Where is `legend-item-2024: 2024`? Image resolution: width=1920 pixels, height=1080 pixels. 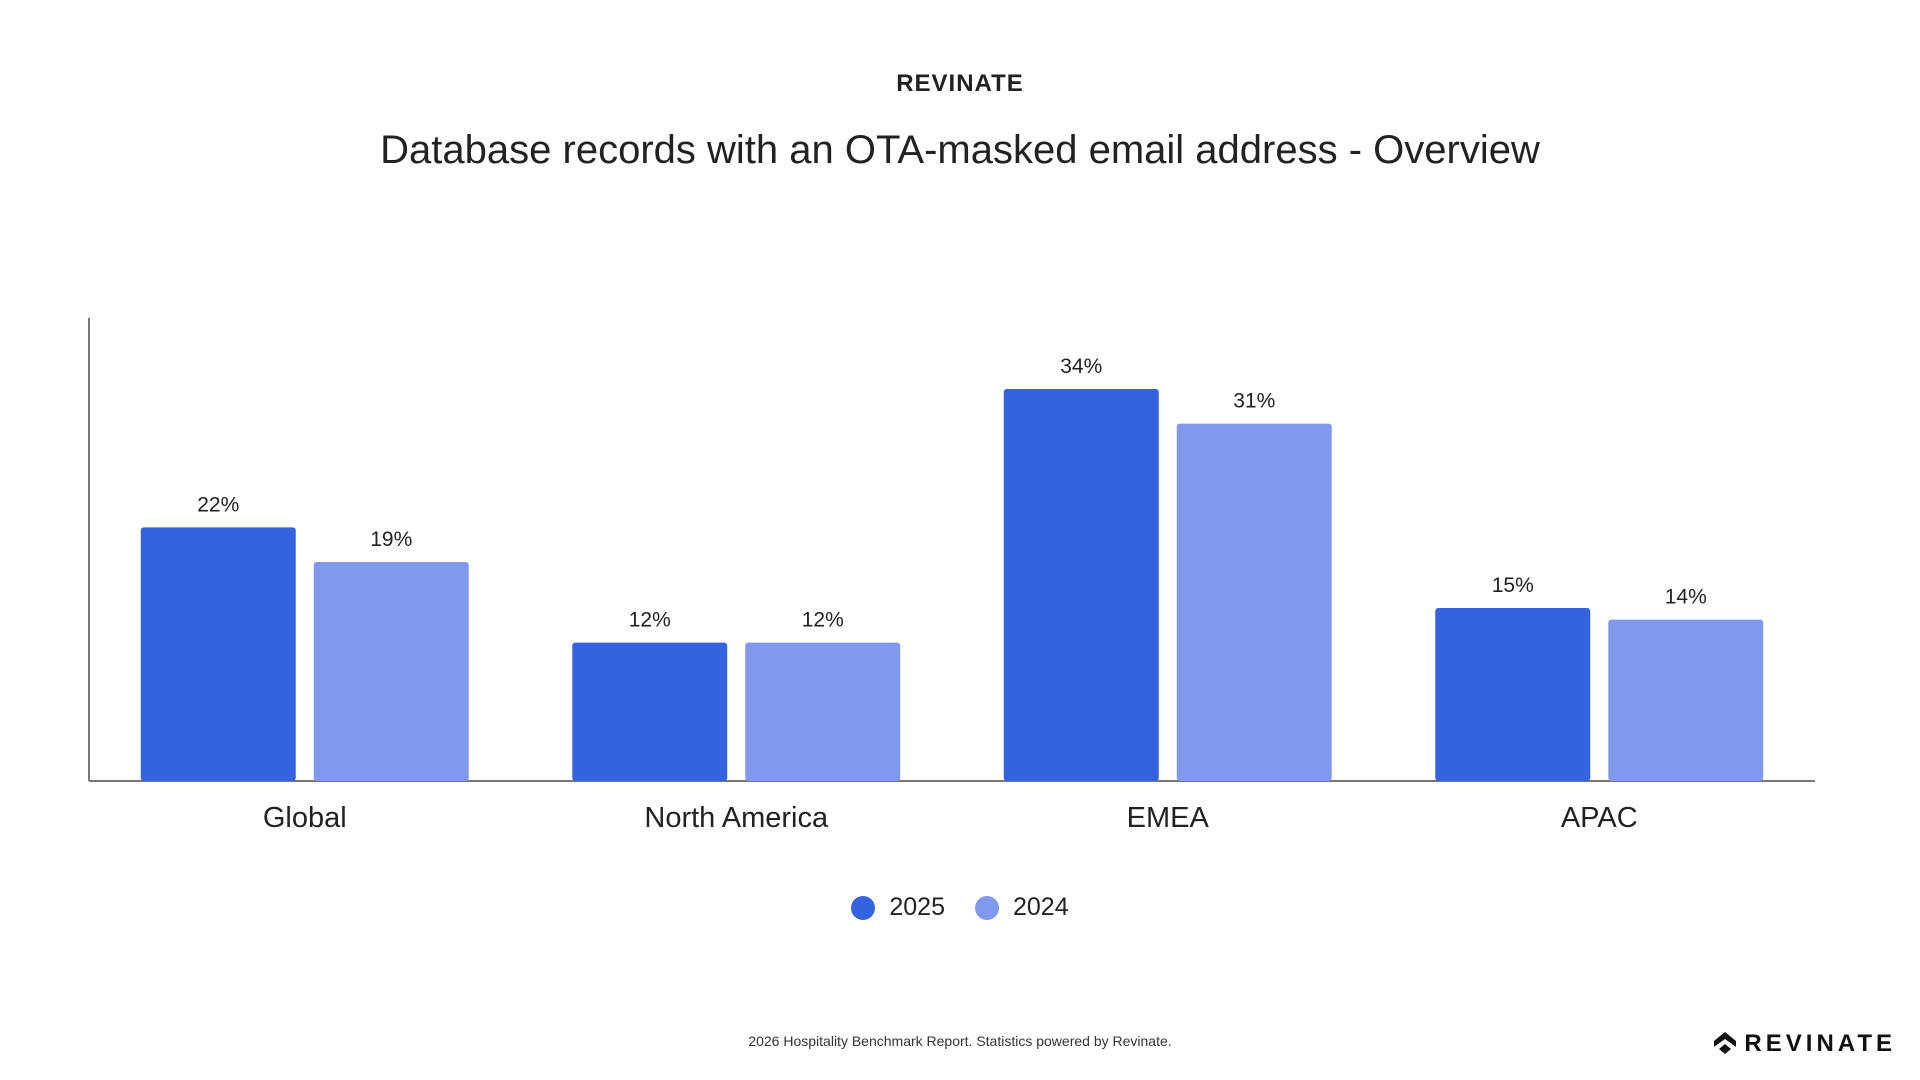 legend-item-2024: 2024 is located at coordinates (1022, 907).